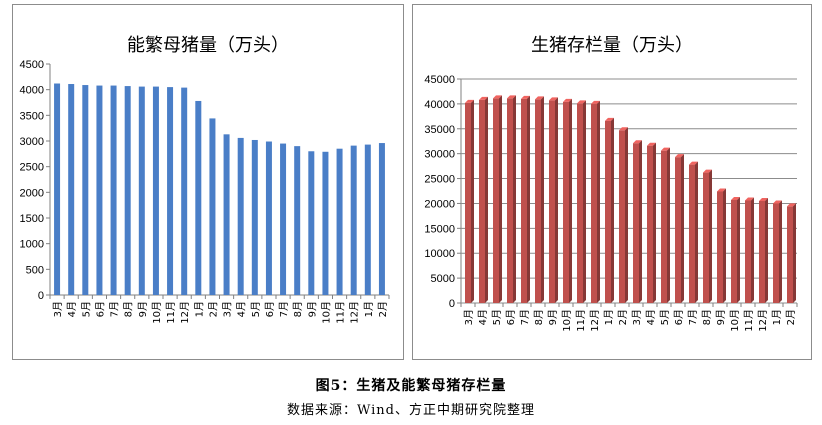 The height and width of the screenshot is (425, 822). Describe the element at coordinates (32, 193) in the screenshot. I see `y-tick-label: 2000` at that location.